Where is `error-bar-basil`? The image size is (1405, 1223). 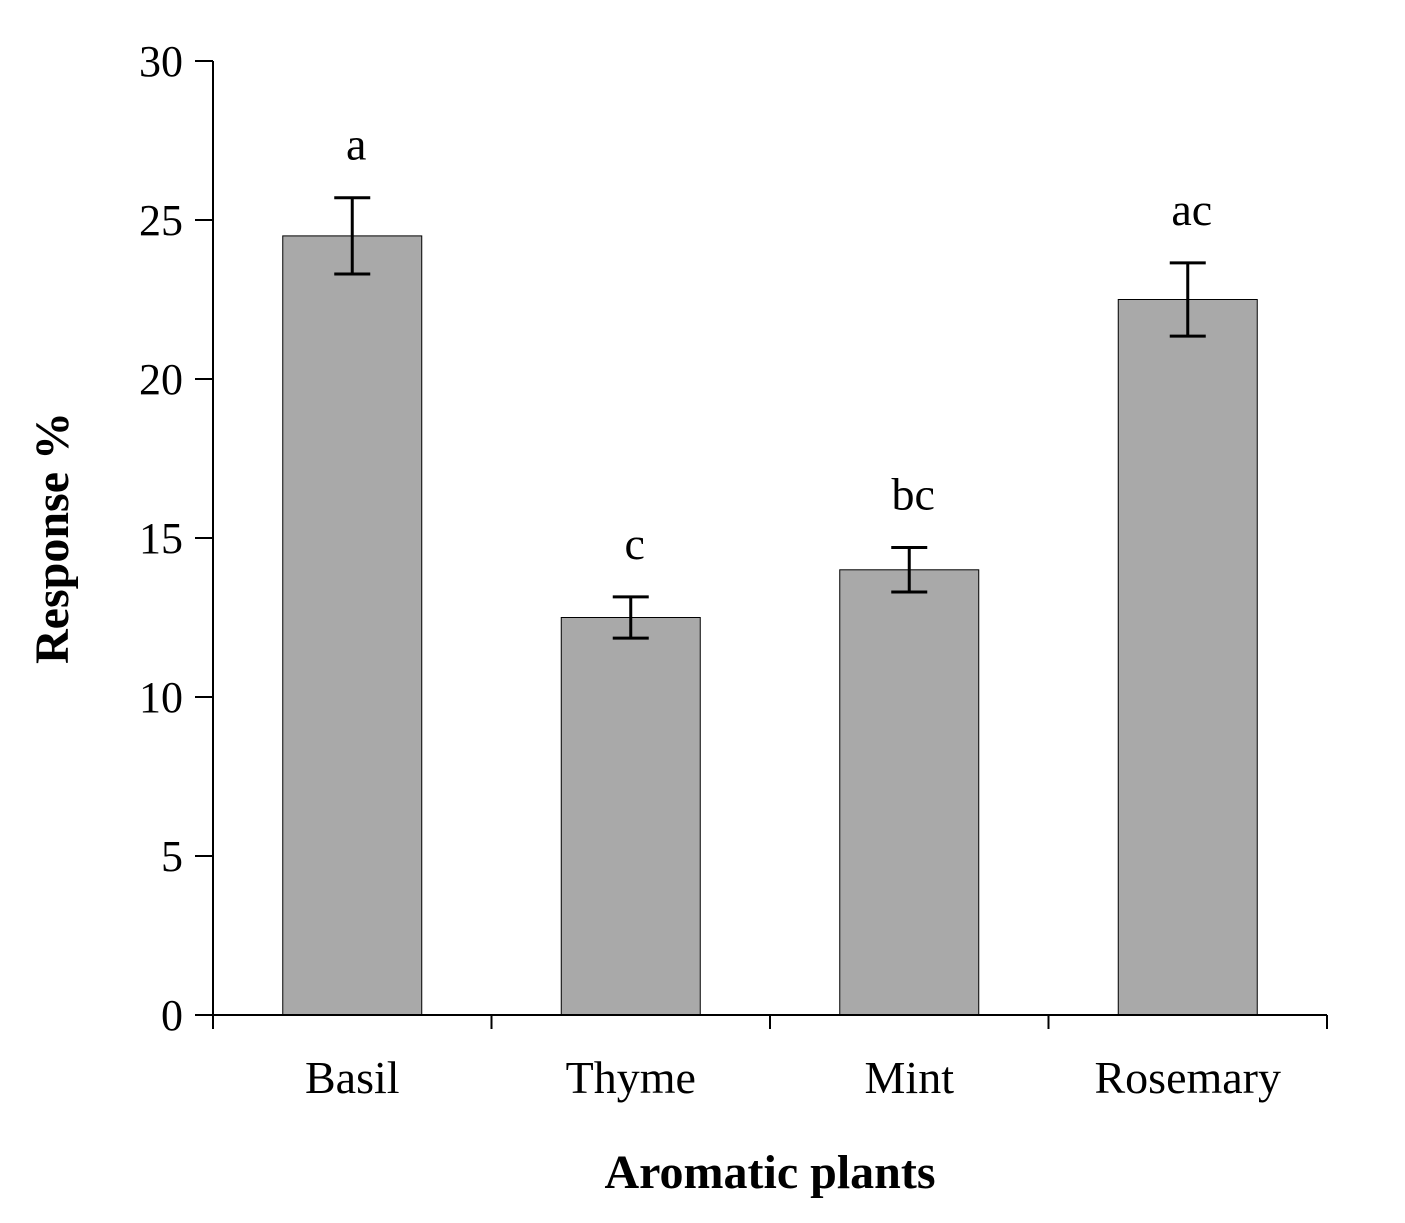 error-bar-basil is located at coordinates (352, 236).